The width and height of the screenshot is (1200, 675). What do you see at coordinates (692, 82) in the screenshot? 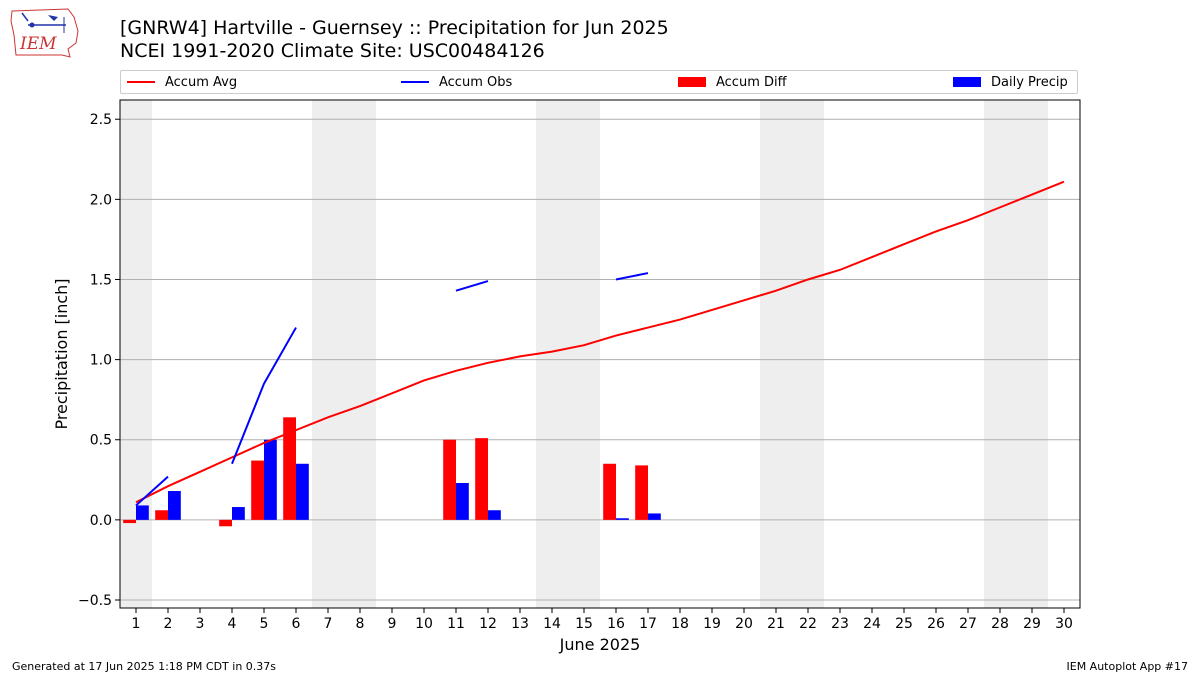
I see `legend-swatch-accum-diff` at bounding box center [692, 82].